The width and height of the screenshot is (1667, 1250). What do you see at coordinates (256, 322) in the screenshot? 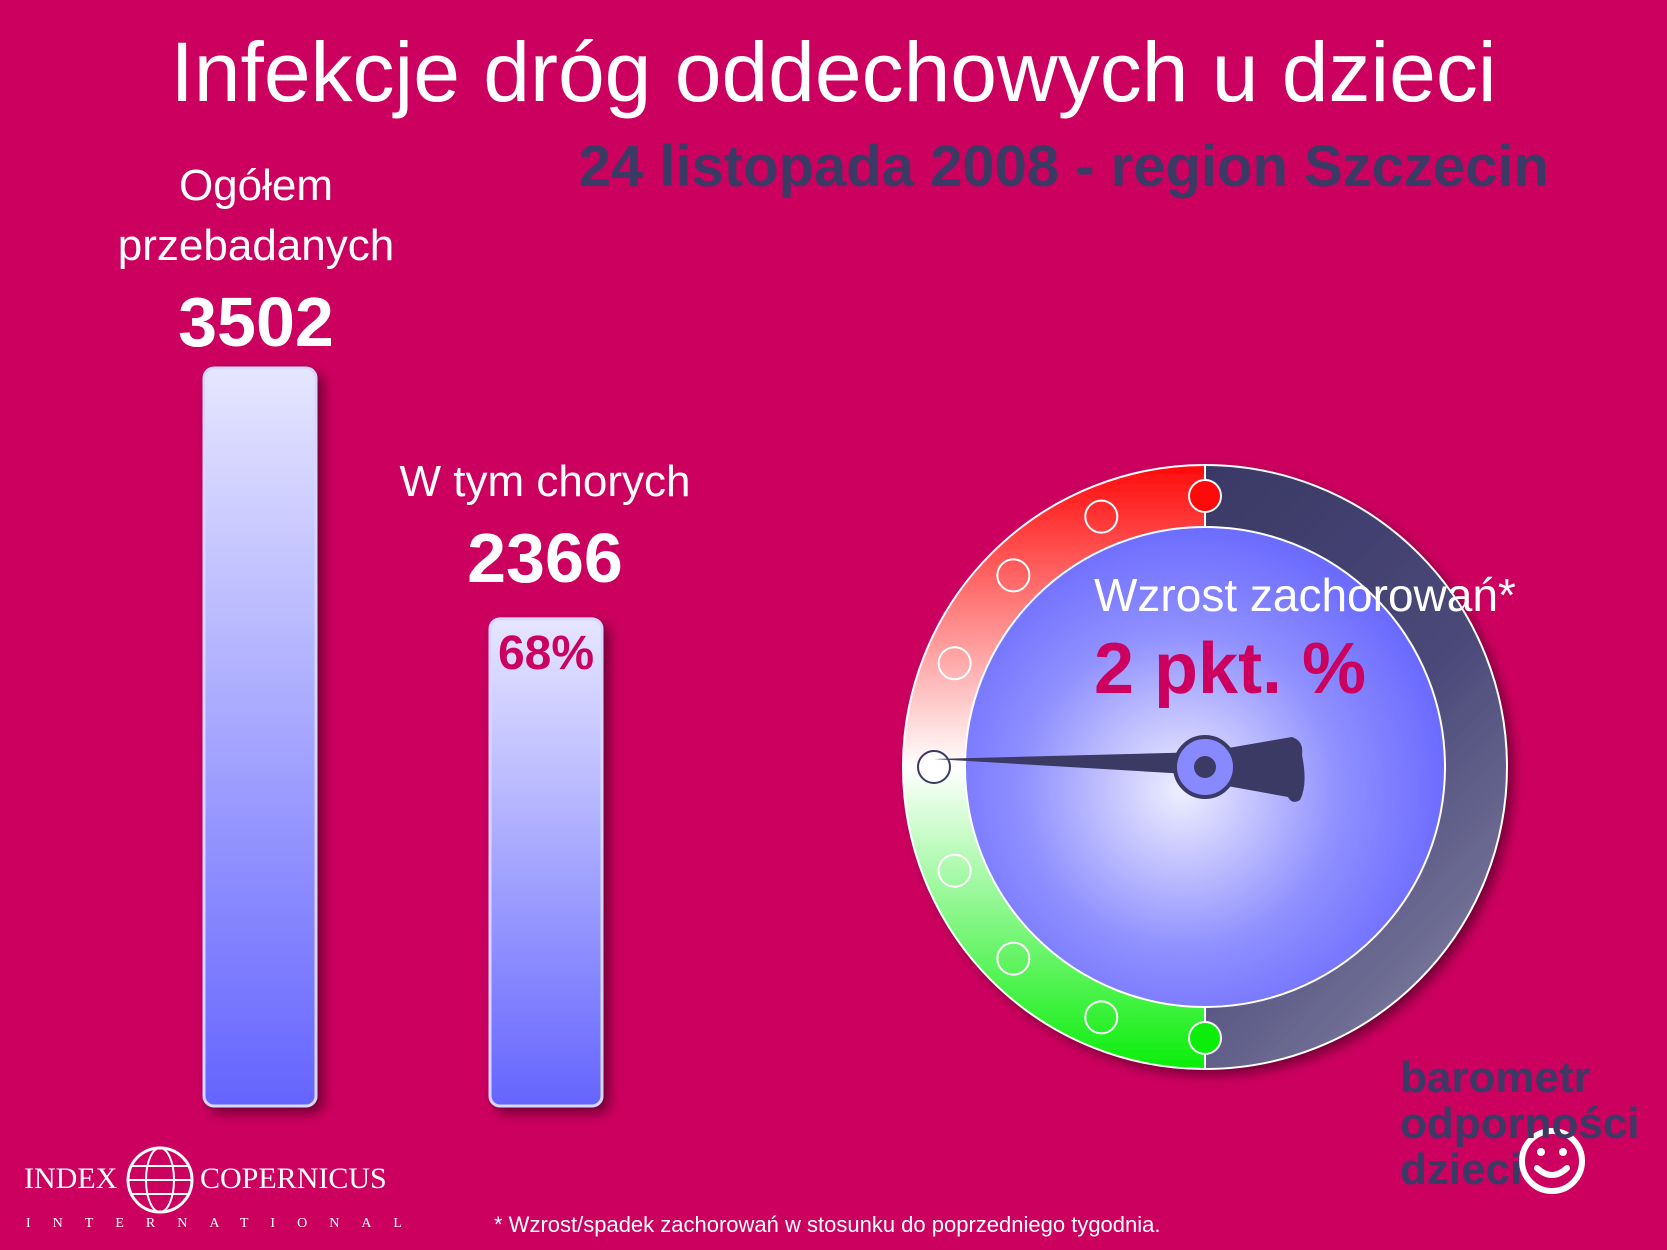
I see `bar-value-total: 3502` at bounding box center [256, 322].